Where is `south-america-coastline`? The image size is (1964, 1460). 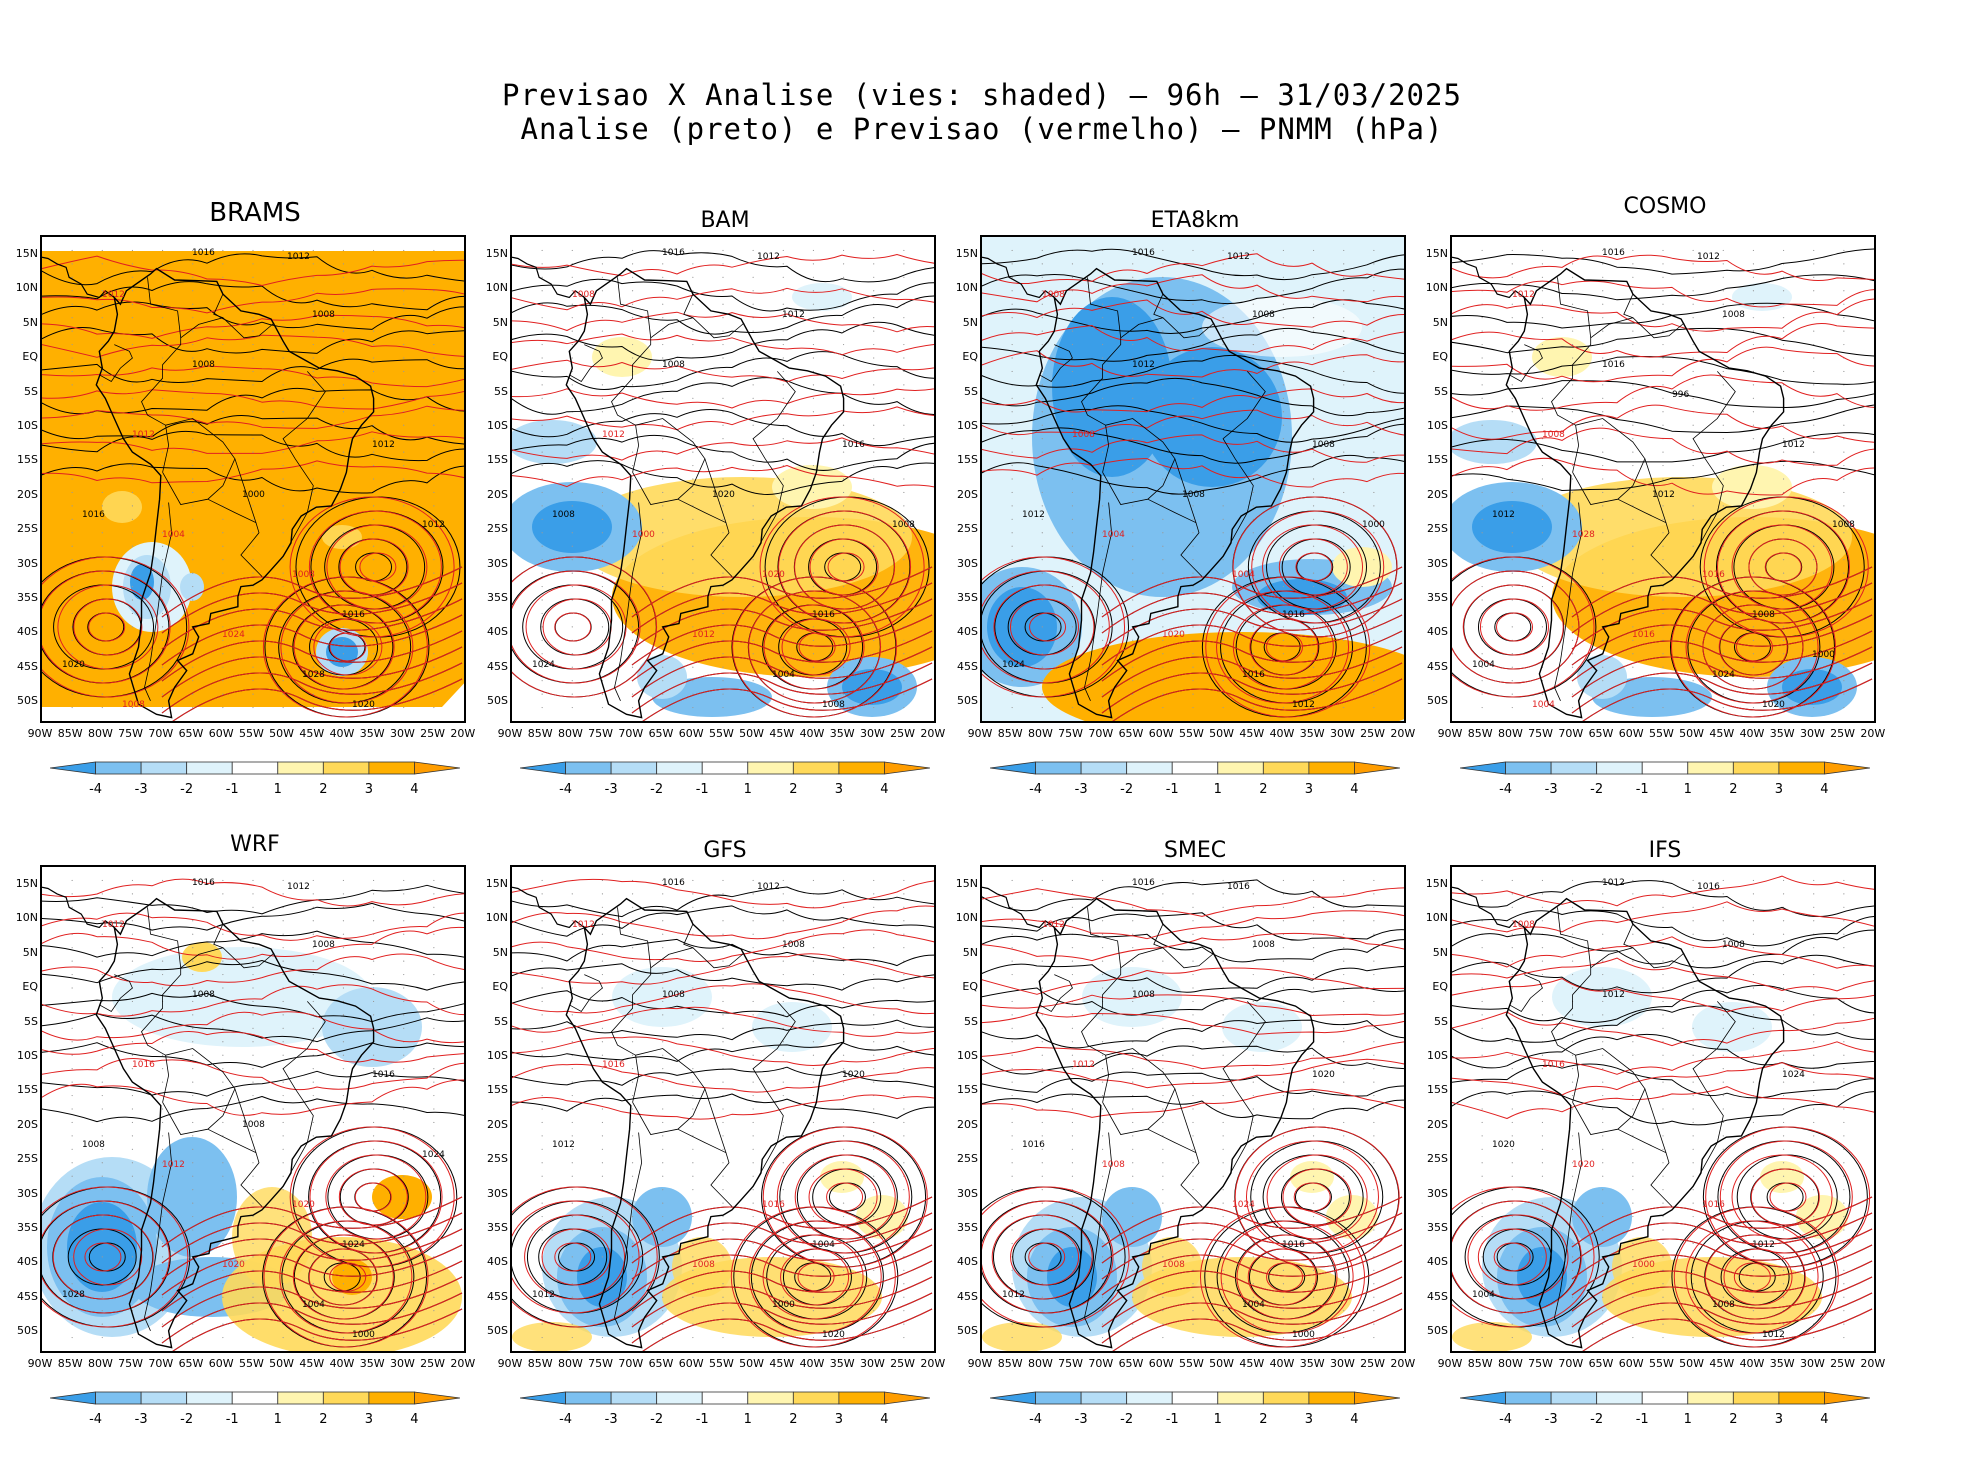 south-america-coastline is located at coordinates (1645, 1123).